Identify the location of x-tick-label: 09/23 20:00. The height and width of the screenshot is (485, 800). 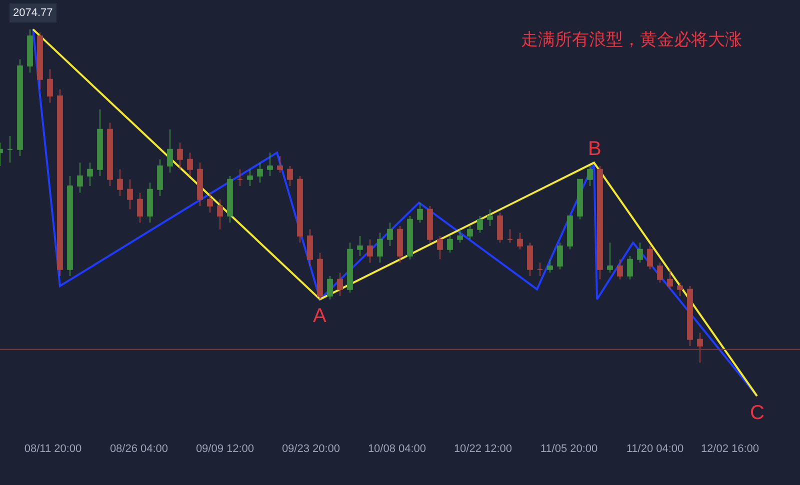
(311, 449).